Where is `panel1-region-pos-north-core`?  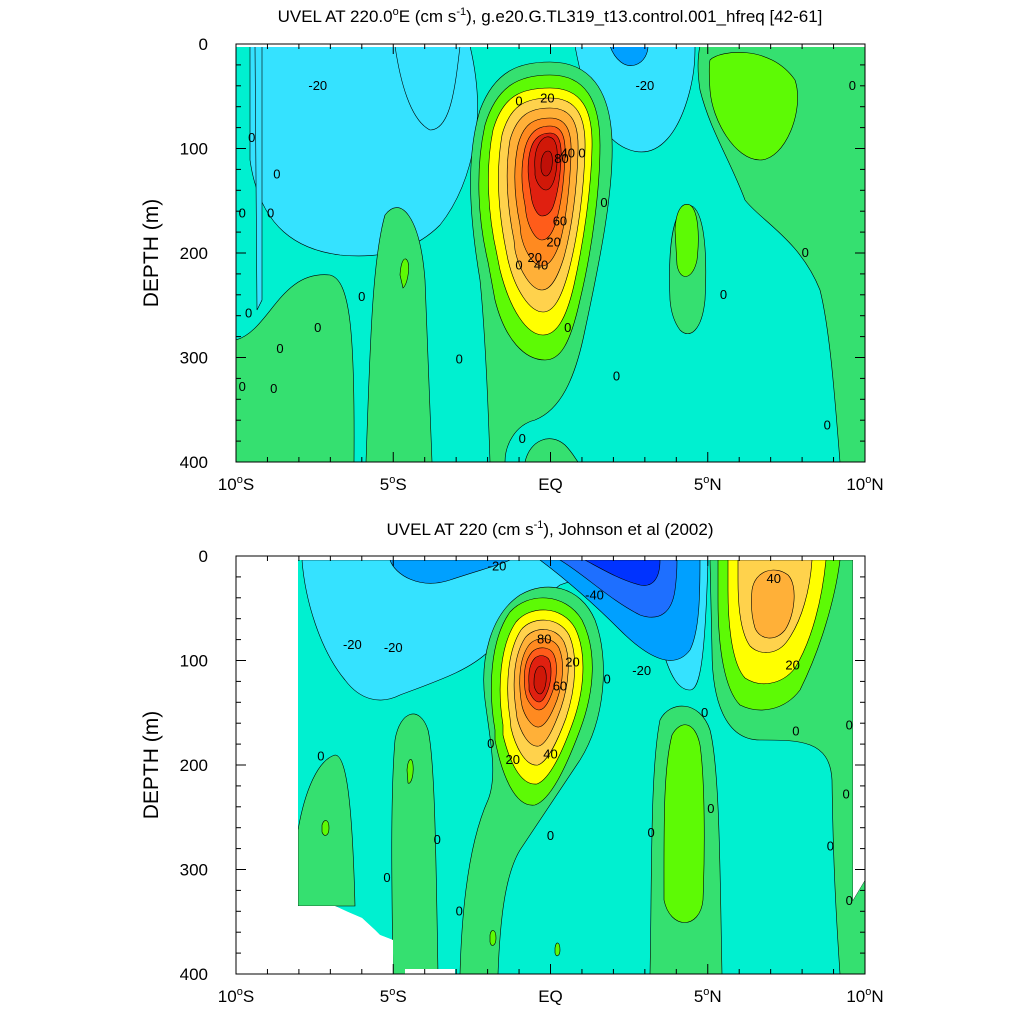
panel1-region-pos-north-core is located at coordinates (753, 106).